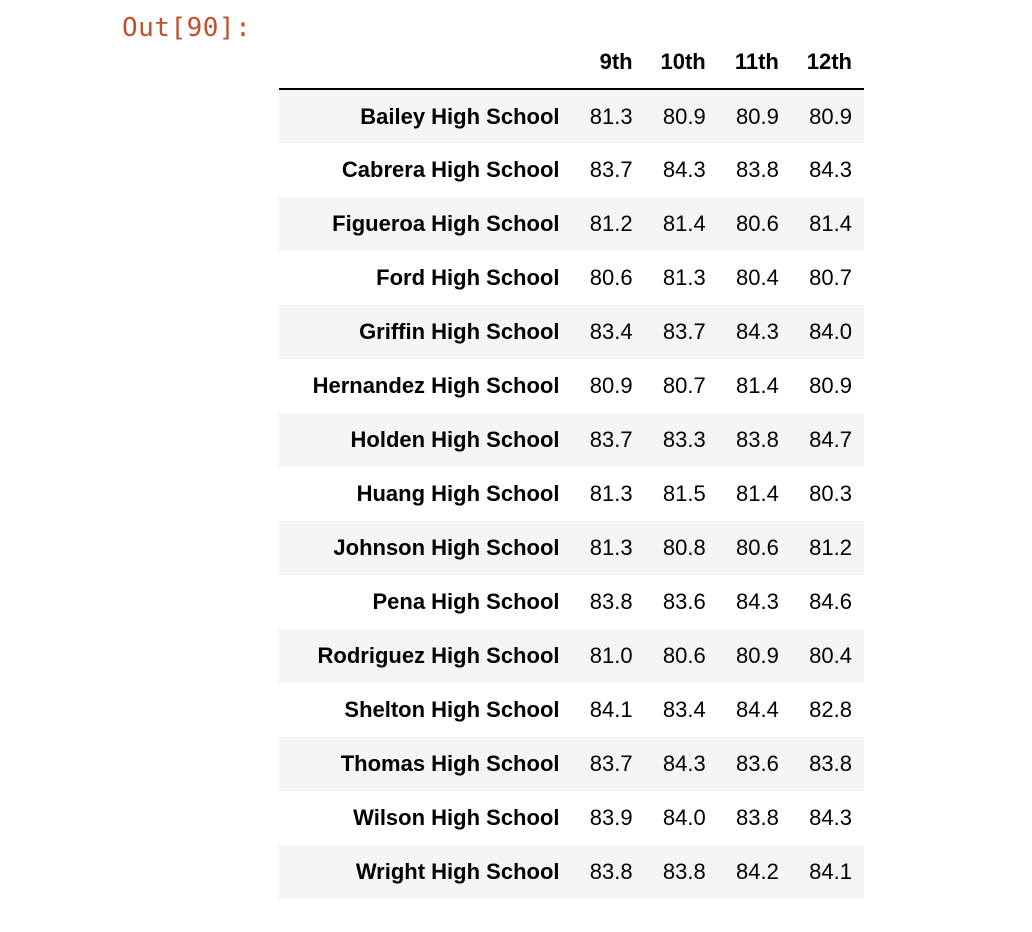  Describe the element at coordinates (466, 601) in the screenshot. I see `row-index-label: Pena High School` at that location.